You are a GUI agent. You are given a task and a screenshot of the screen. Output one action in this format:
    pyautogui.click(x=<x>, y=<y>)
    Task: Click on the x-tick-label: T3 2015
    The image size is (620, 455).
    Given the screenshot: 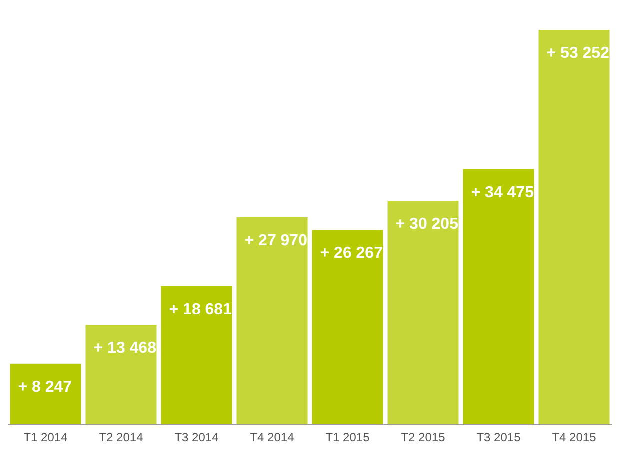 What is the action you would take?
    pyautogui.click(x=499, y=437)
    